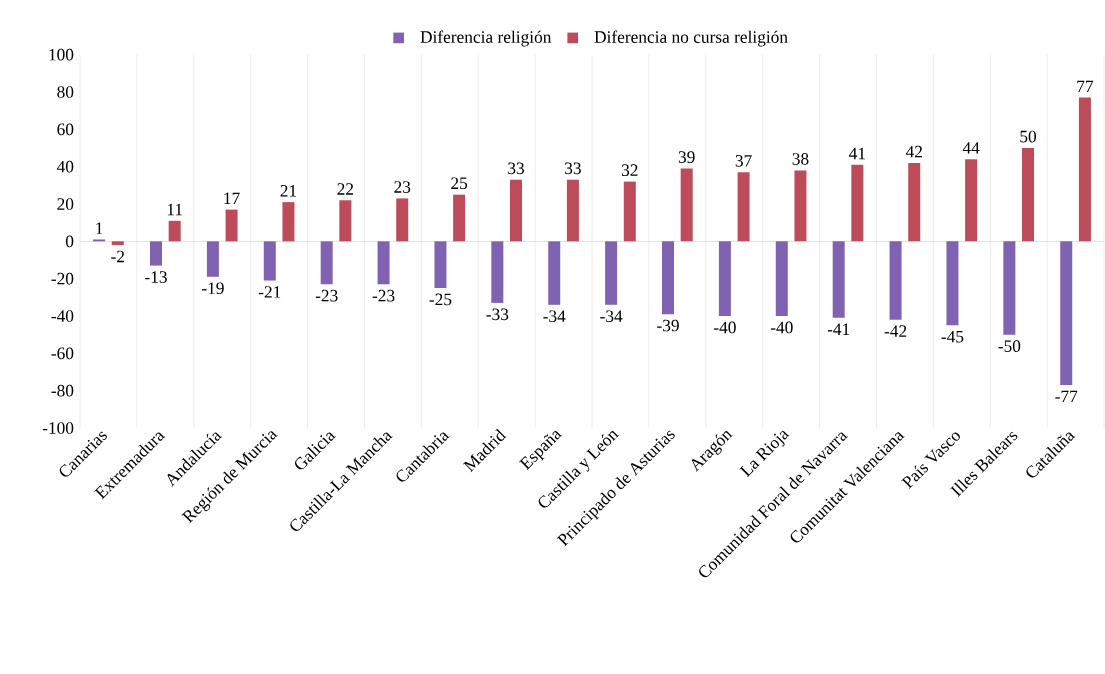 This screenshot has width=1105, height=674. Describe the element at coordinates (971, 148) in the screenshot. I see `data-label: 44` at that location.